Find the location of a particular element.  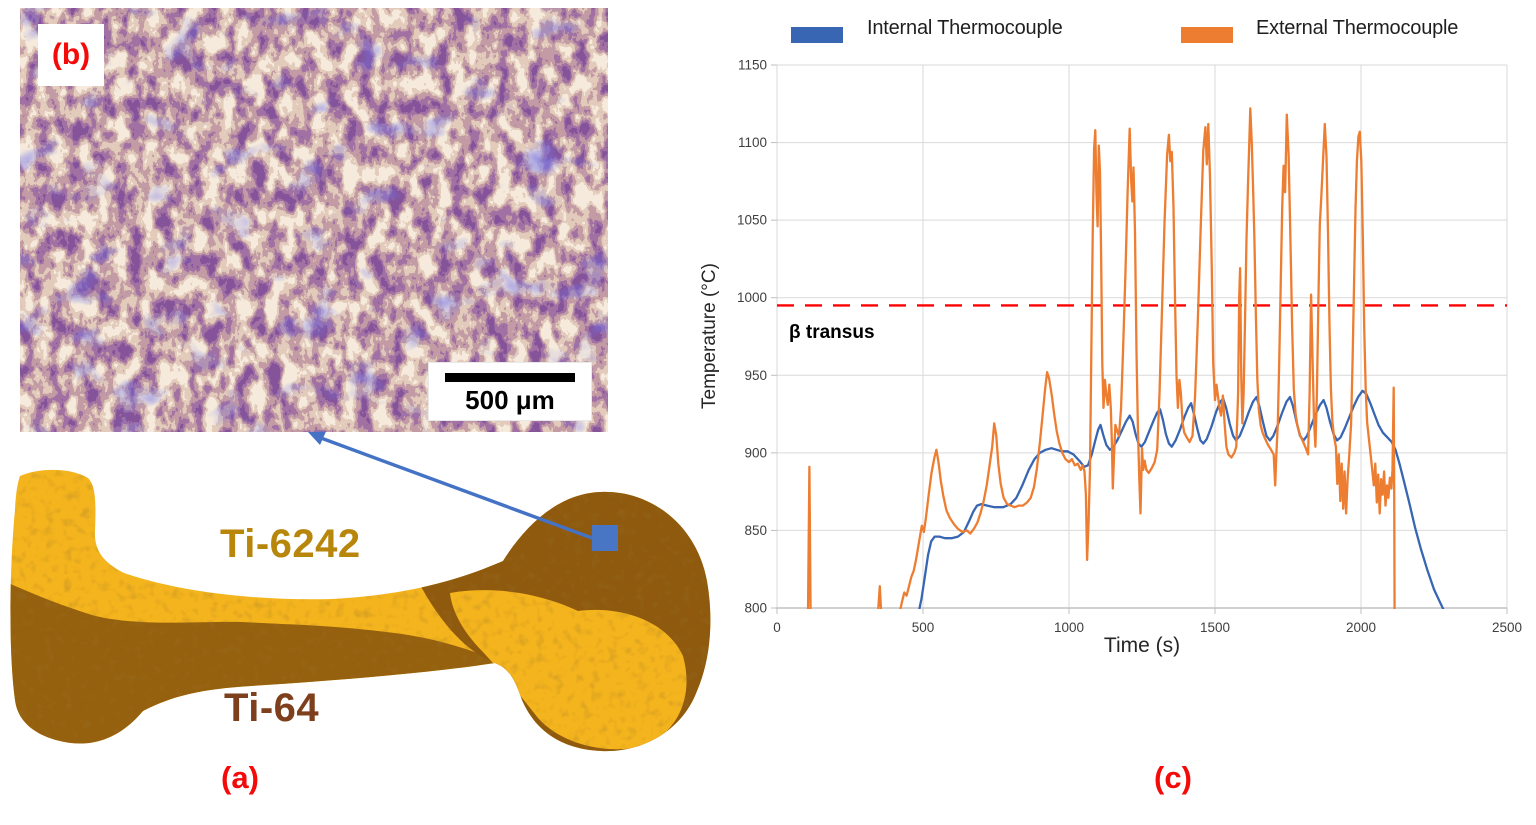

svg-text: 2500 is located at coordinates (1507, 627).